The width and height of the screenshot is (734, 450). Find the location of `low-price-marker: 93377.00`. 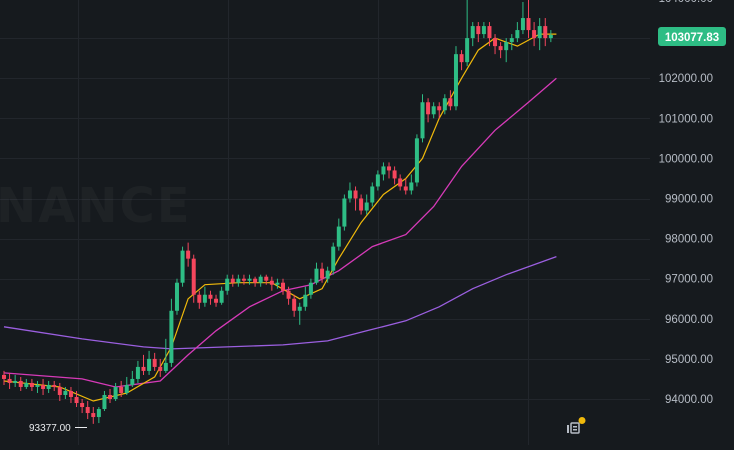

low-price-marker: 93377.00 is located at coordinates (58, 428).